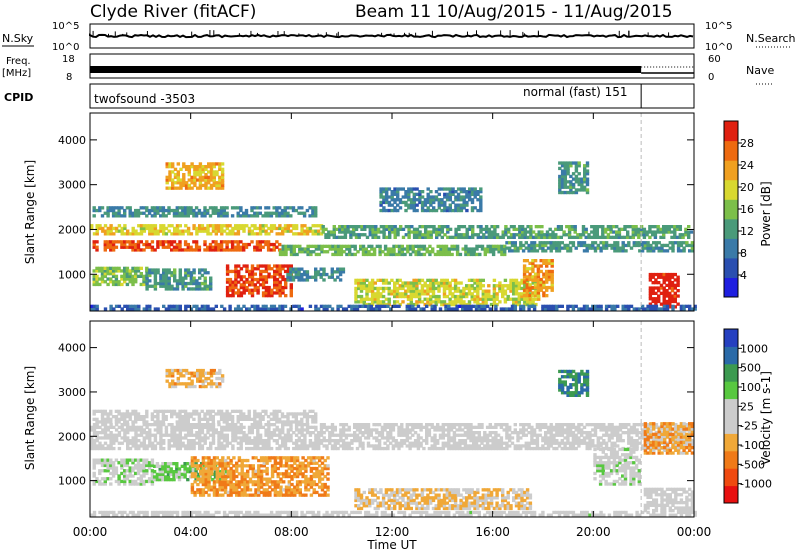 The image size is (800, 554). Describe the element at coordinates (771, 38) in the screenshot. I see `nsearch-label: N.Search` at that location.